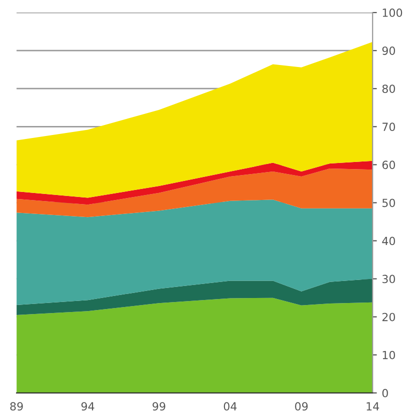 This screenshot has height=418, width=414. Describe the element at coordinates (389, 127) in the screenshot. I see `y-tick-label: 70` at that location.